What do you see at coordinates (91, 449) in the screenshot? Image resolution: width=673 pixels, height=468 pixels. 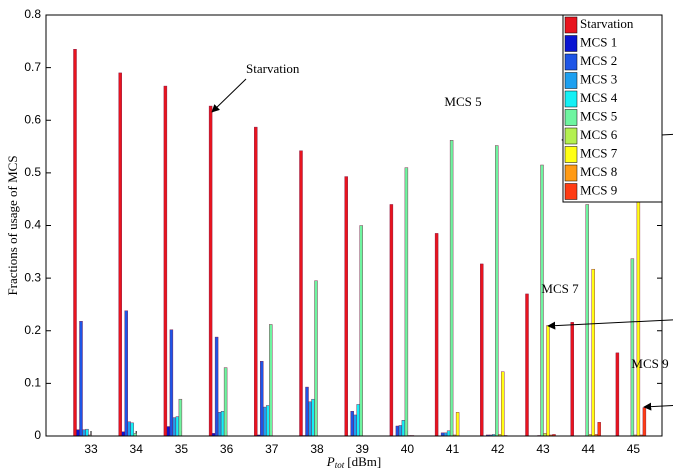 I see `x-tick-label: 33` at bounding box center [91, 449].